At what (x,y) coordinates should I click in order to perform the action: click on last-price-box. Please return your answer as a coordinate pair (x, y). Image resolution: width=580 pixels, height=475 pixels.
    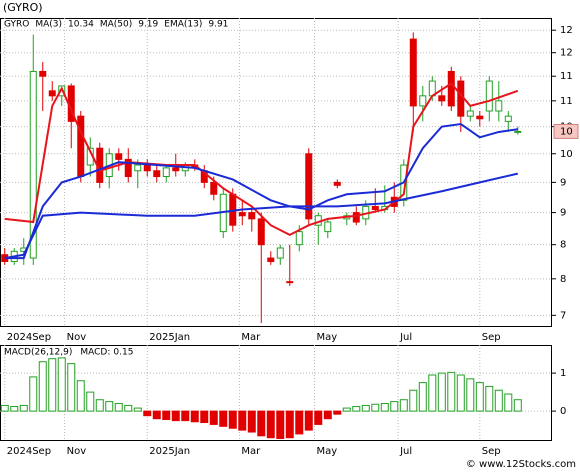
    Looking at the image, I should click on (566, 131).